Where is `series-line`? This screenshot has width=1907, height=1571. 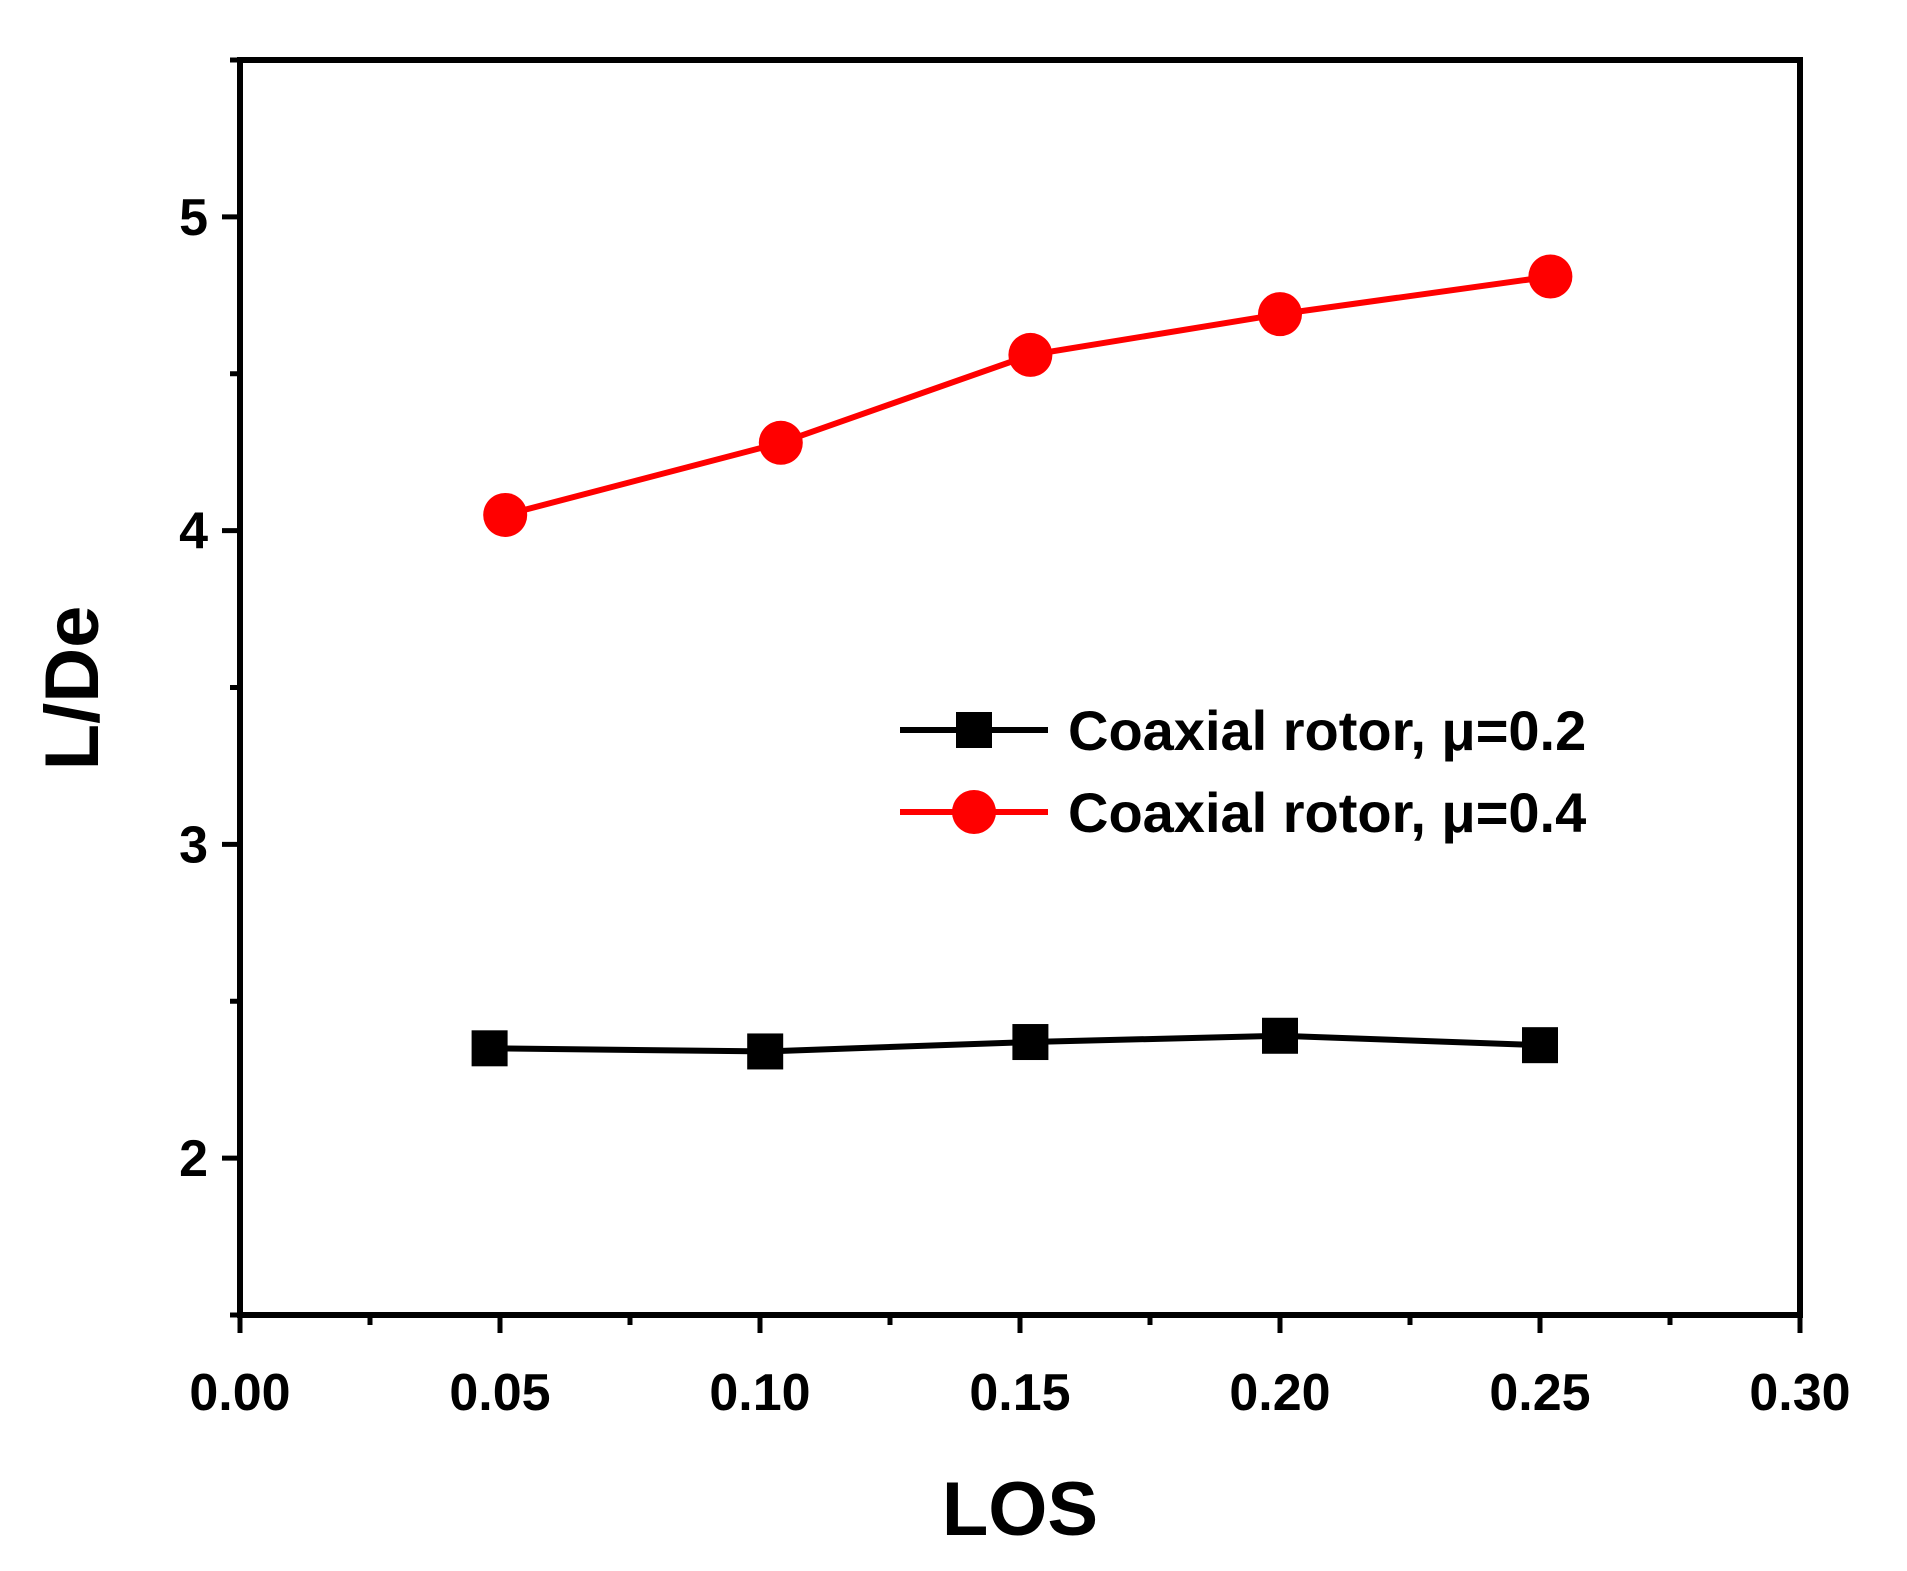
series-line is located at coordinates (1027, 395).